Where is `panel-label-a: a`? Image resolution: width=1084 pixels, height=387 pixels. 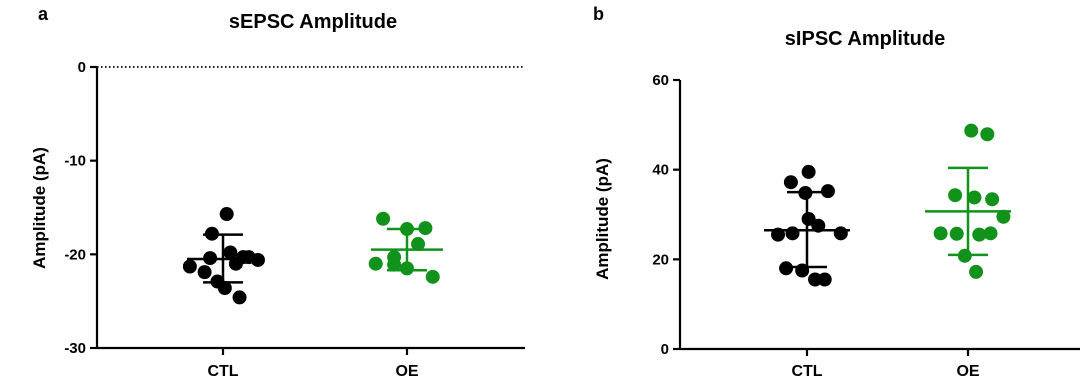 panel-label-a: a is located at coordinates (43, 14).